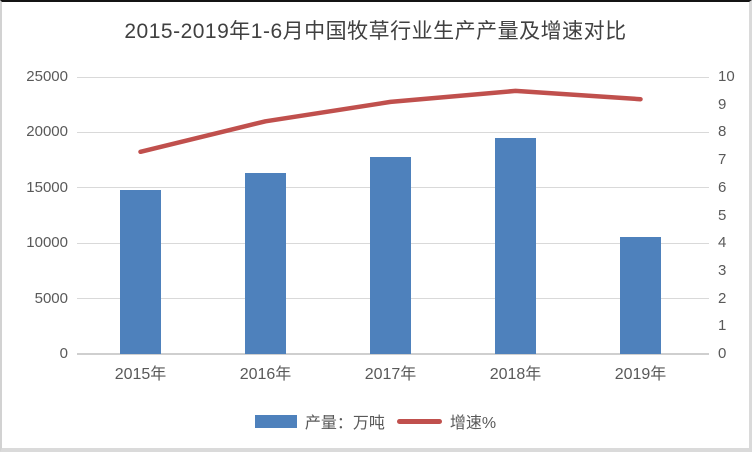 The image size is (752, 452). I want to click on legend: 产量：万吨 增速%, so click(375, 421).